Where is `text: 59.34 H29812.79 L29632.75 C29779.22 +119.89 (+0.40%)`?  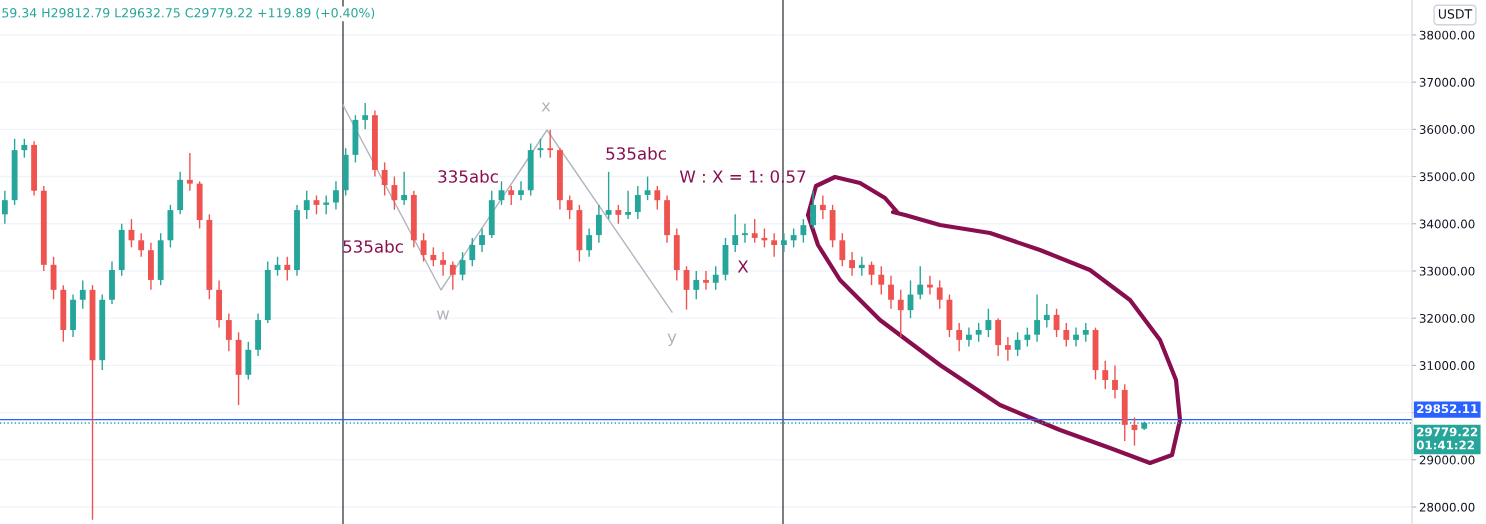 text: 59.34 H29812.79 L29632.75 C29779.22 +119.89 (+0.40%) is located at coordinates (188, 13).